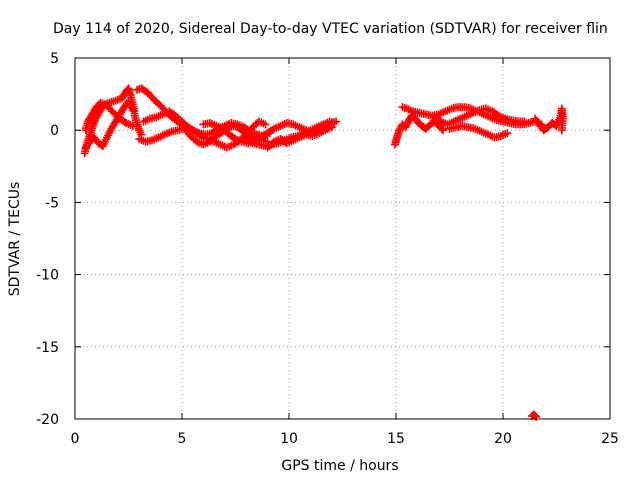 The image size is (640, 480). What do you see at coordinates (47, 420) in the screenshot?
I see `y-tick-label: -20` at bounding box center [47, 420].